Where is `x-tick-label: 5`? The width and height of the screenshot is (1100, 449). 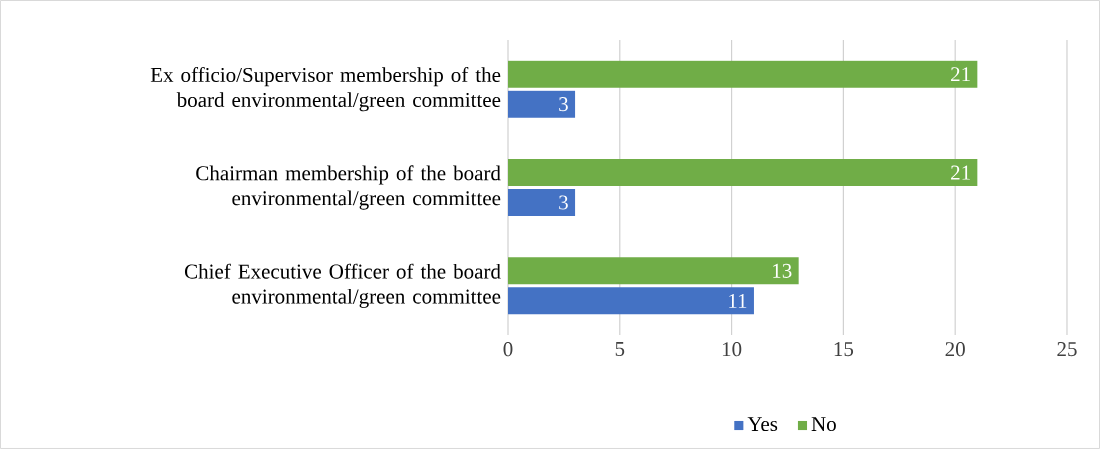 x-tick-label: 5 is located at coordinates (620, 349).